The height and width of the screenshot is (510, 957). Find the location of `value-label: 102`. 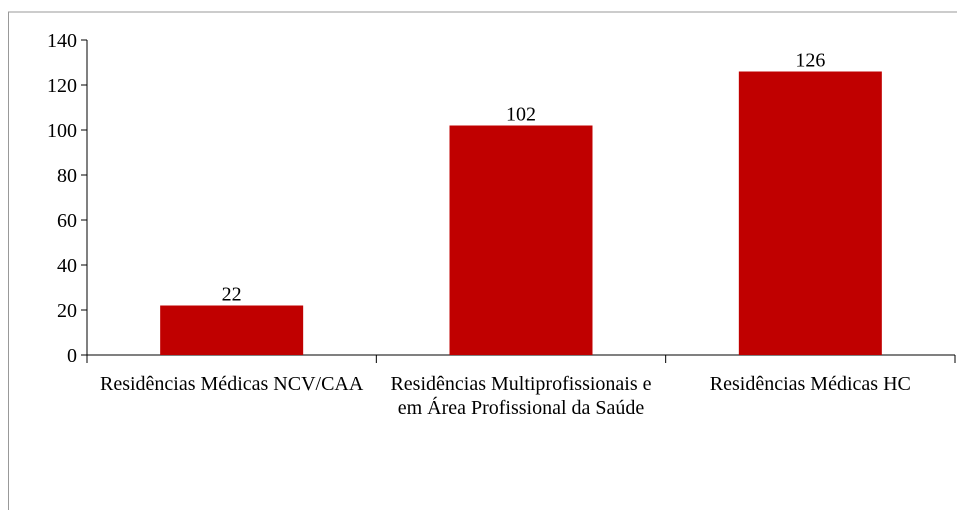

value-label: 102 is located at coordinates (521, 115).